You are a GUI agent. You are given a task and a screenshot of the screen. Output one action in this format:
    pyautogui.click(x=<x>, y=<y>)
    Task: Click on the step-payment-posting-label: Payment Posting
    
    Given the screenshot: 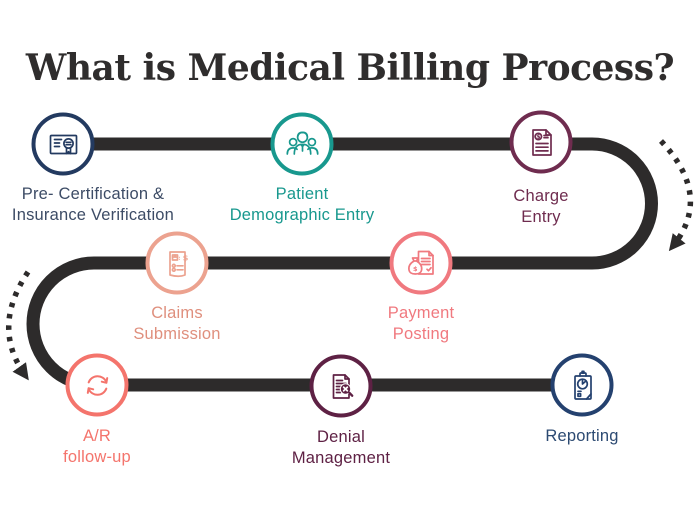 What is the action you would take?
    pyautogui.click(x=421, y=323)
    